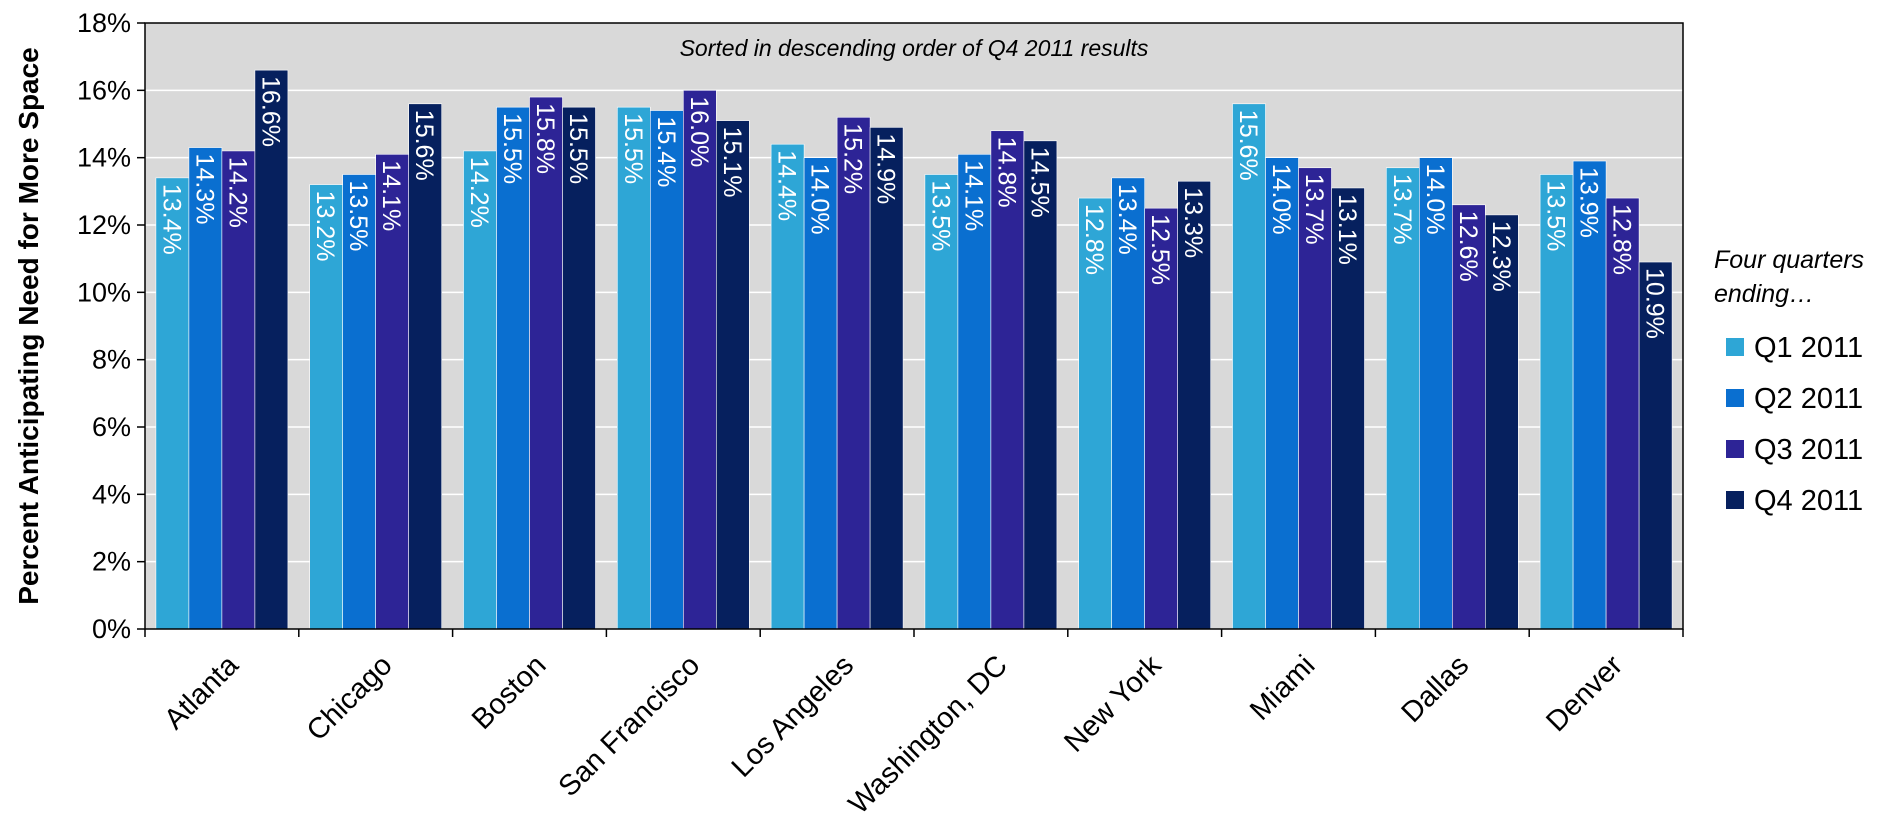 Image resolution: width=1892 pixels, height=827 pixels. Describe the element at coordinates (630, 726) in the screenshot. I see `x-category-label: San Francisco` at that location.